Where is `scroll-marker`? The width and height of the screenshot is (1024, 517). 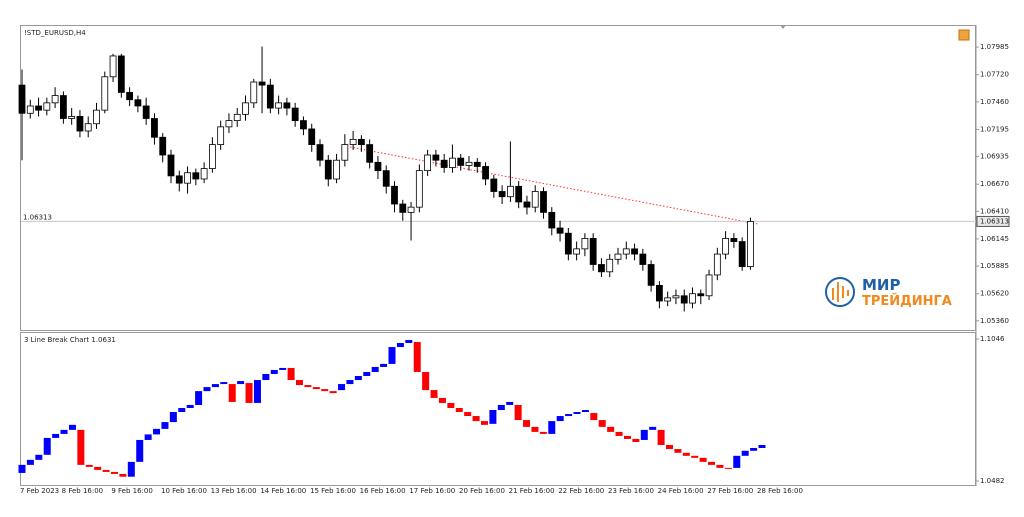 scroll-marker is located at coordinates (783, 27).